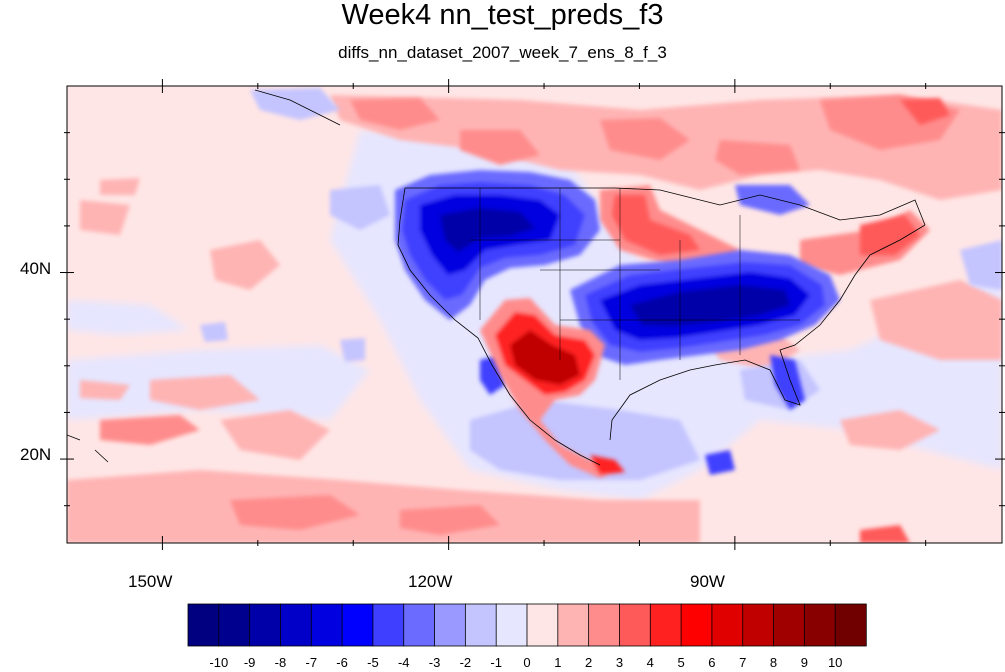 This screenshot has width=1005, height=672. I want to click on lon-tick-label-90w: 90W, so click(707, 581).